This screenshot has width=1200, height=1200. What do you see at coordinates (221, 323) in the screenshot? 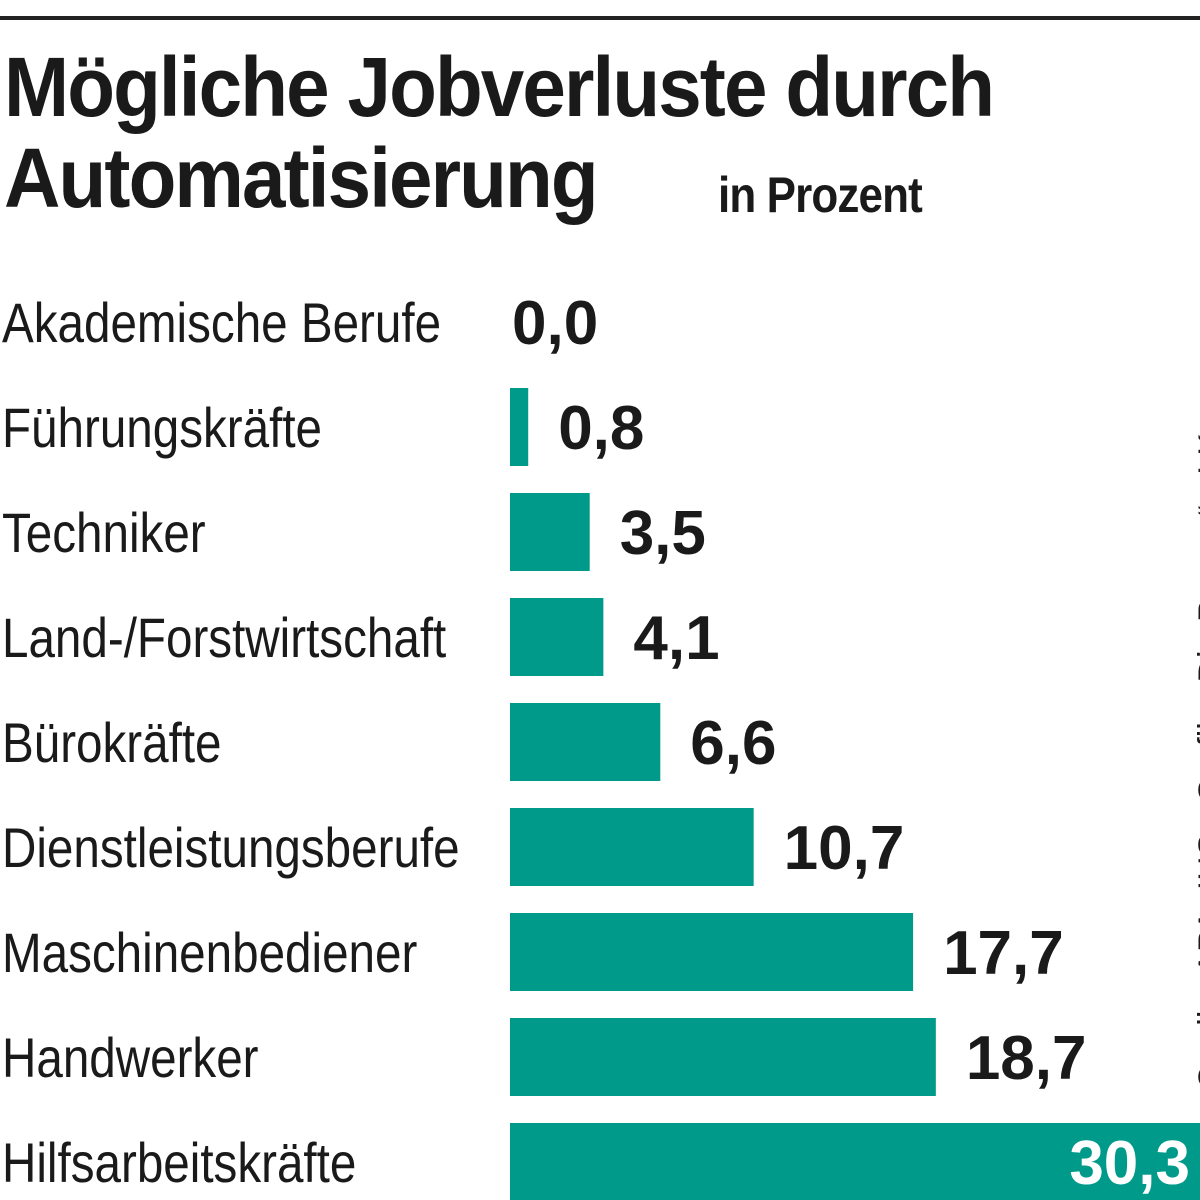
I see `category-label-akademische-berufe: Akademische Berufe` at bounding box center [221, 323].